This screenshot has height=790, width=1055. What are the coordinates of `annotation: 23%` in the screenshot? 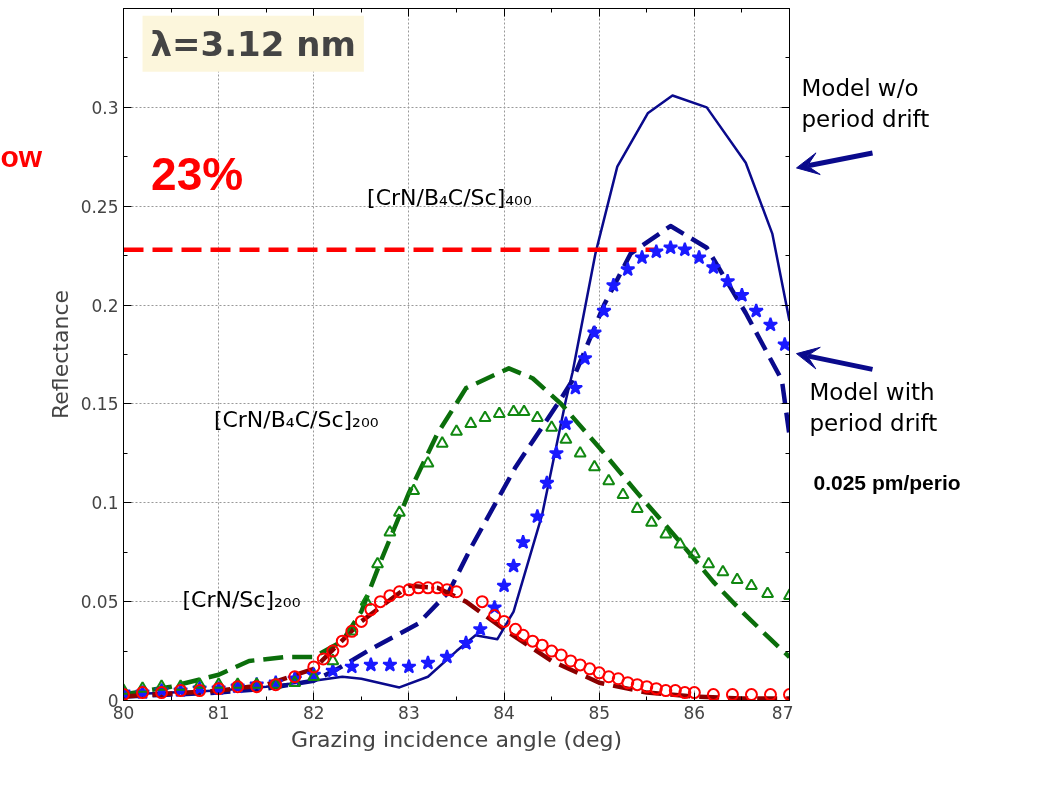 It's located at (197, 174).